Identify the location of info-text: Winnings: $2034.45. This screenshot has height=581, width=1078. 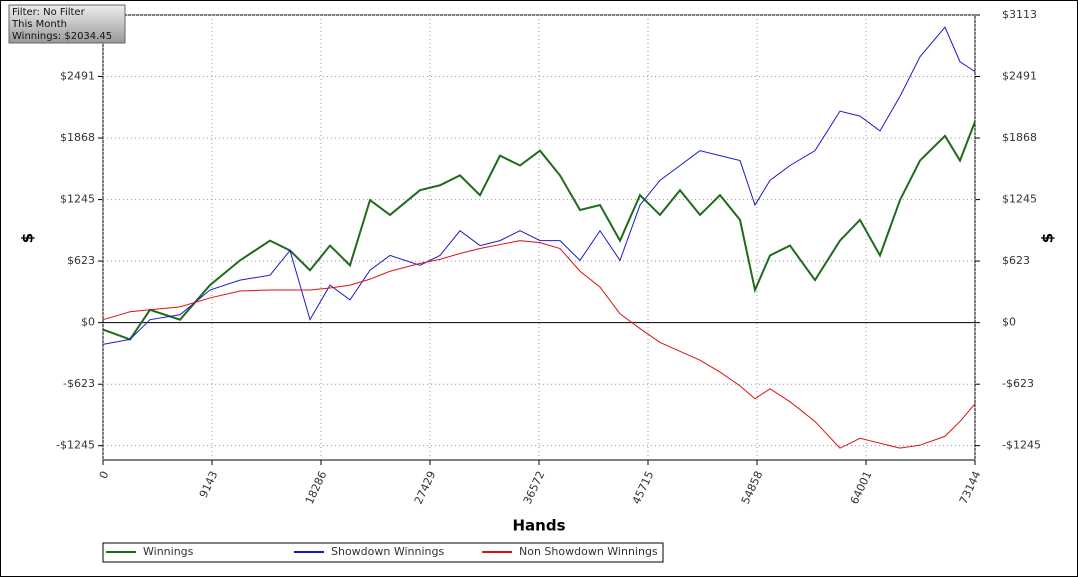
(62, 36).